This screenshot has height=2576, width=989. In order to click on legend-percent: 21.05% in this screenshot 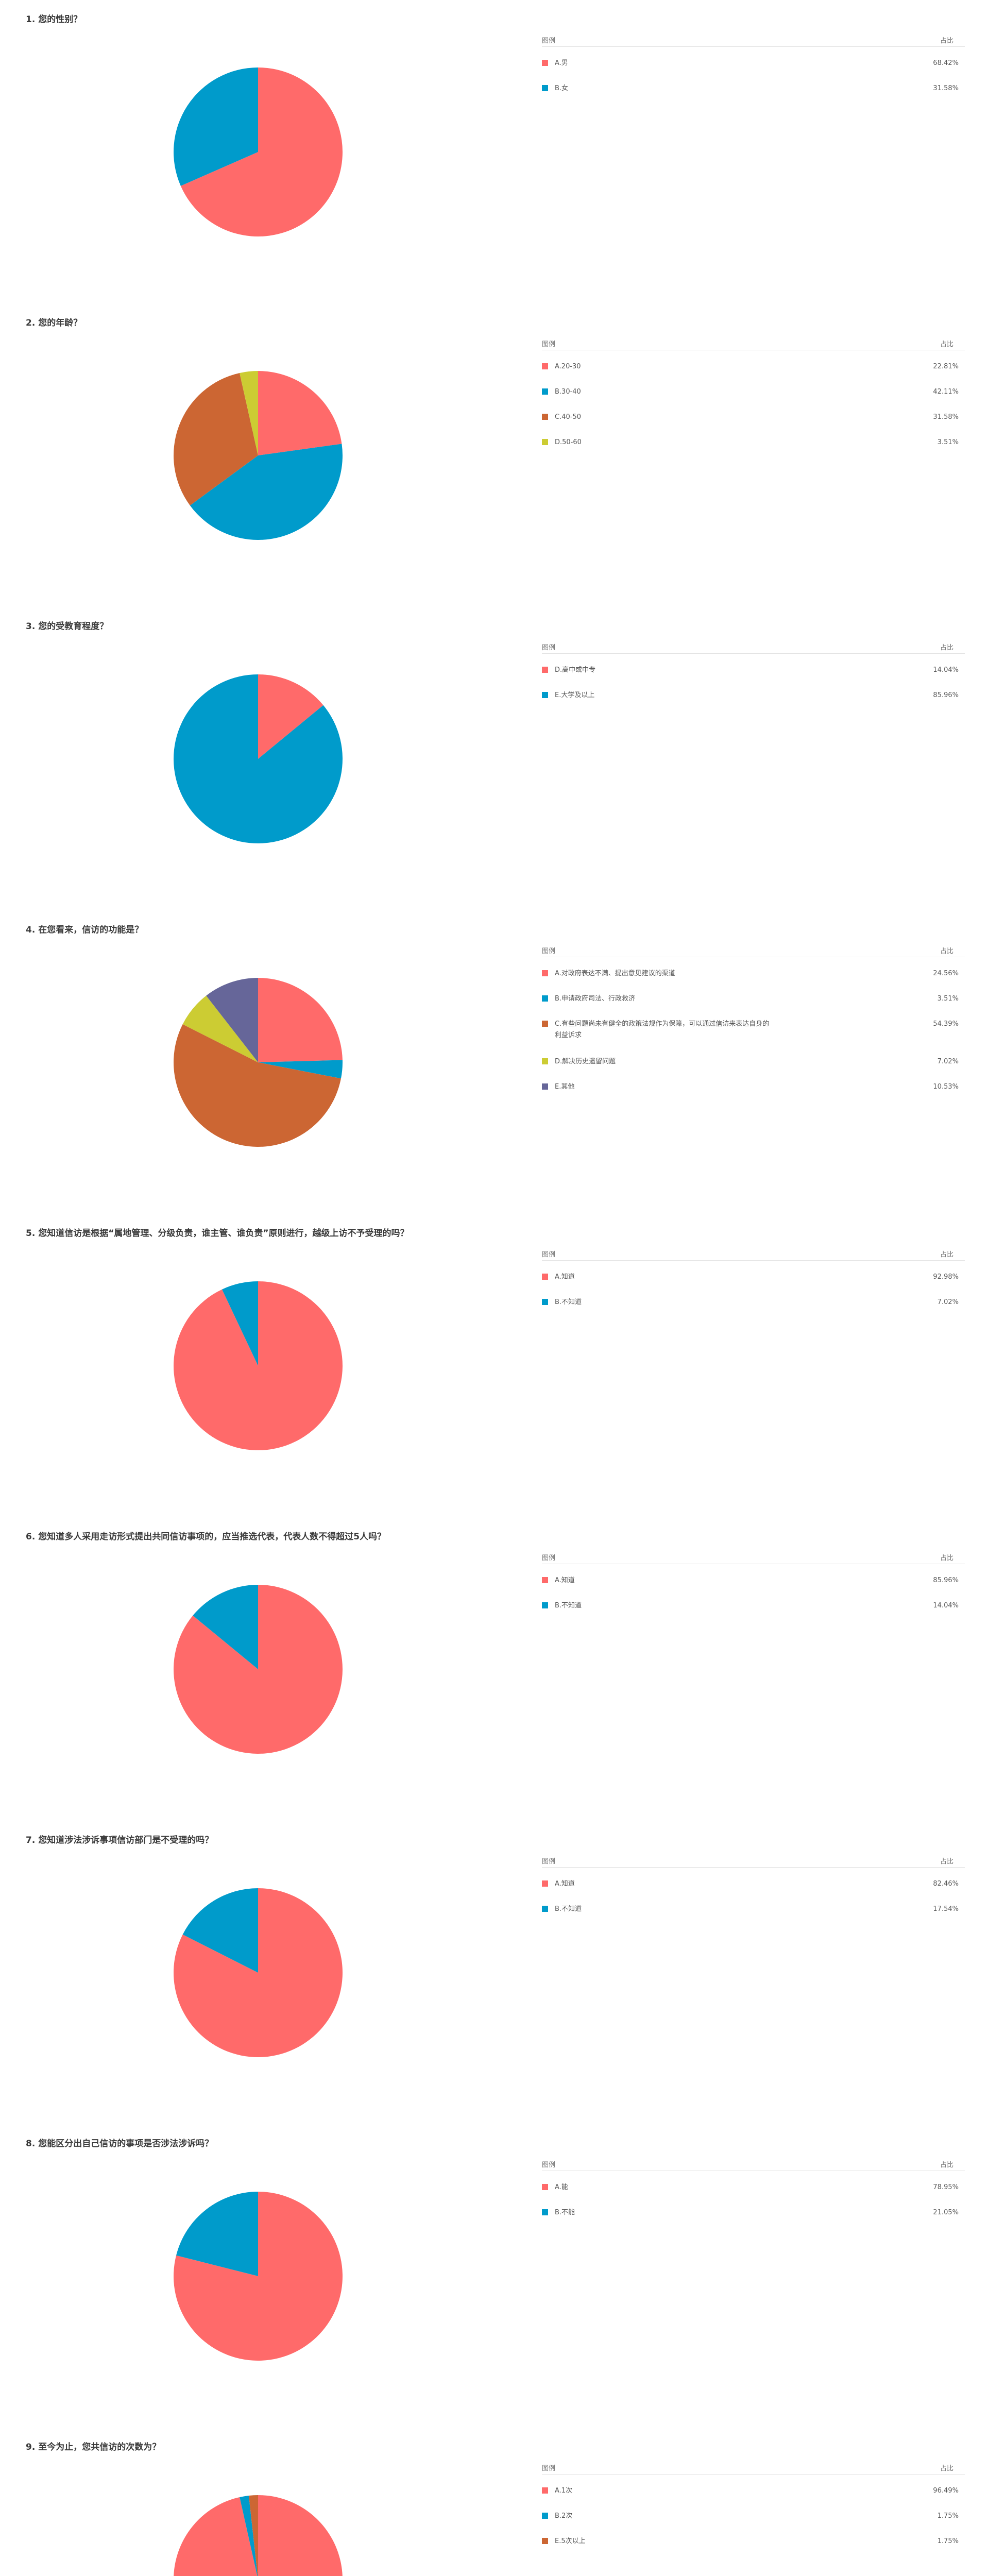, I will do `click(946, 2212)`.